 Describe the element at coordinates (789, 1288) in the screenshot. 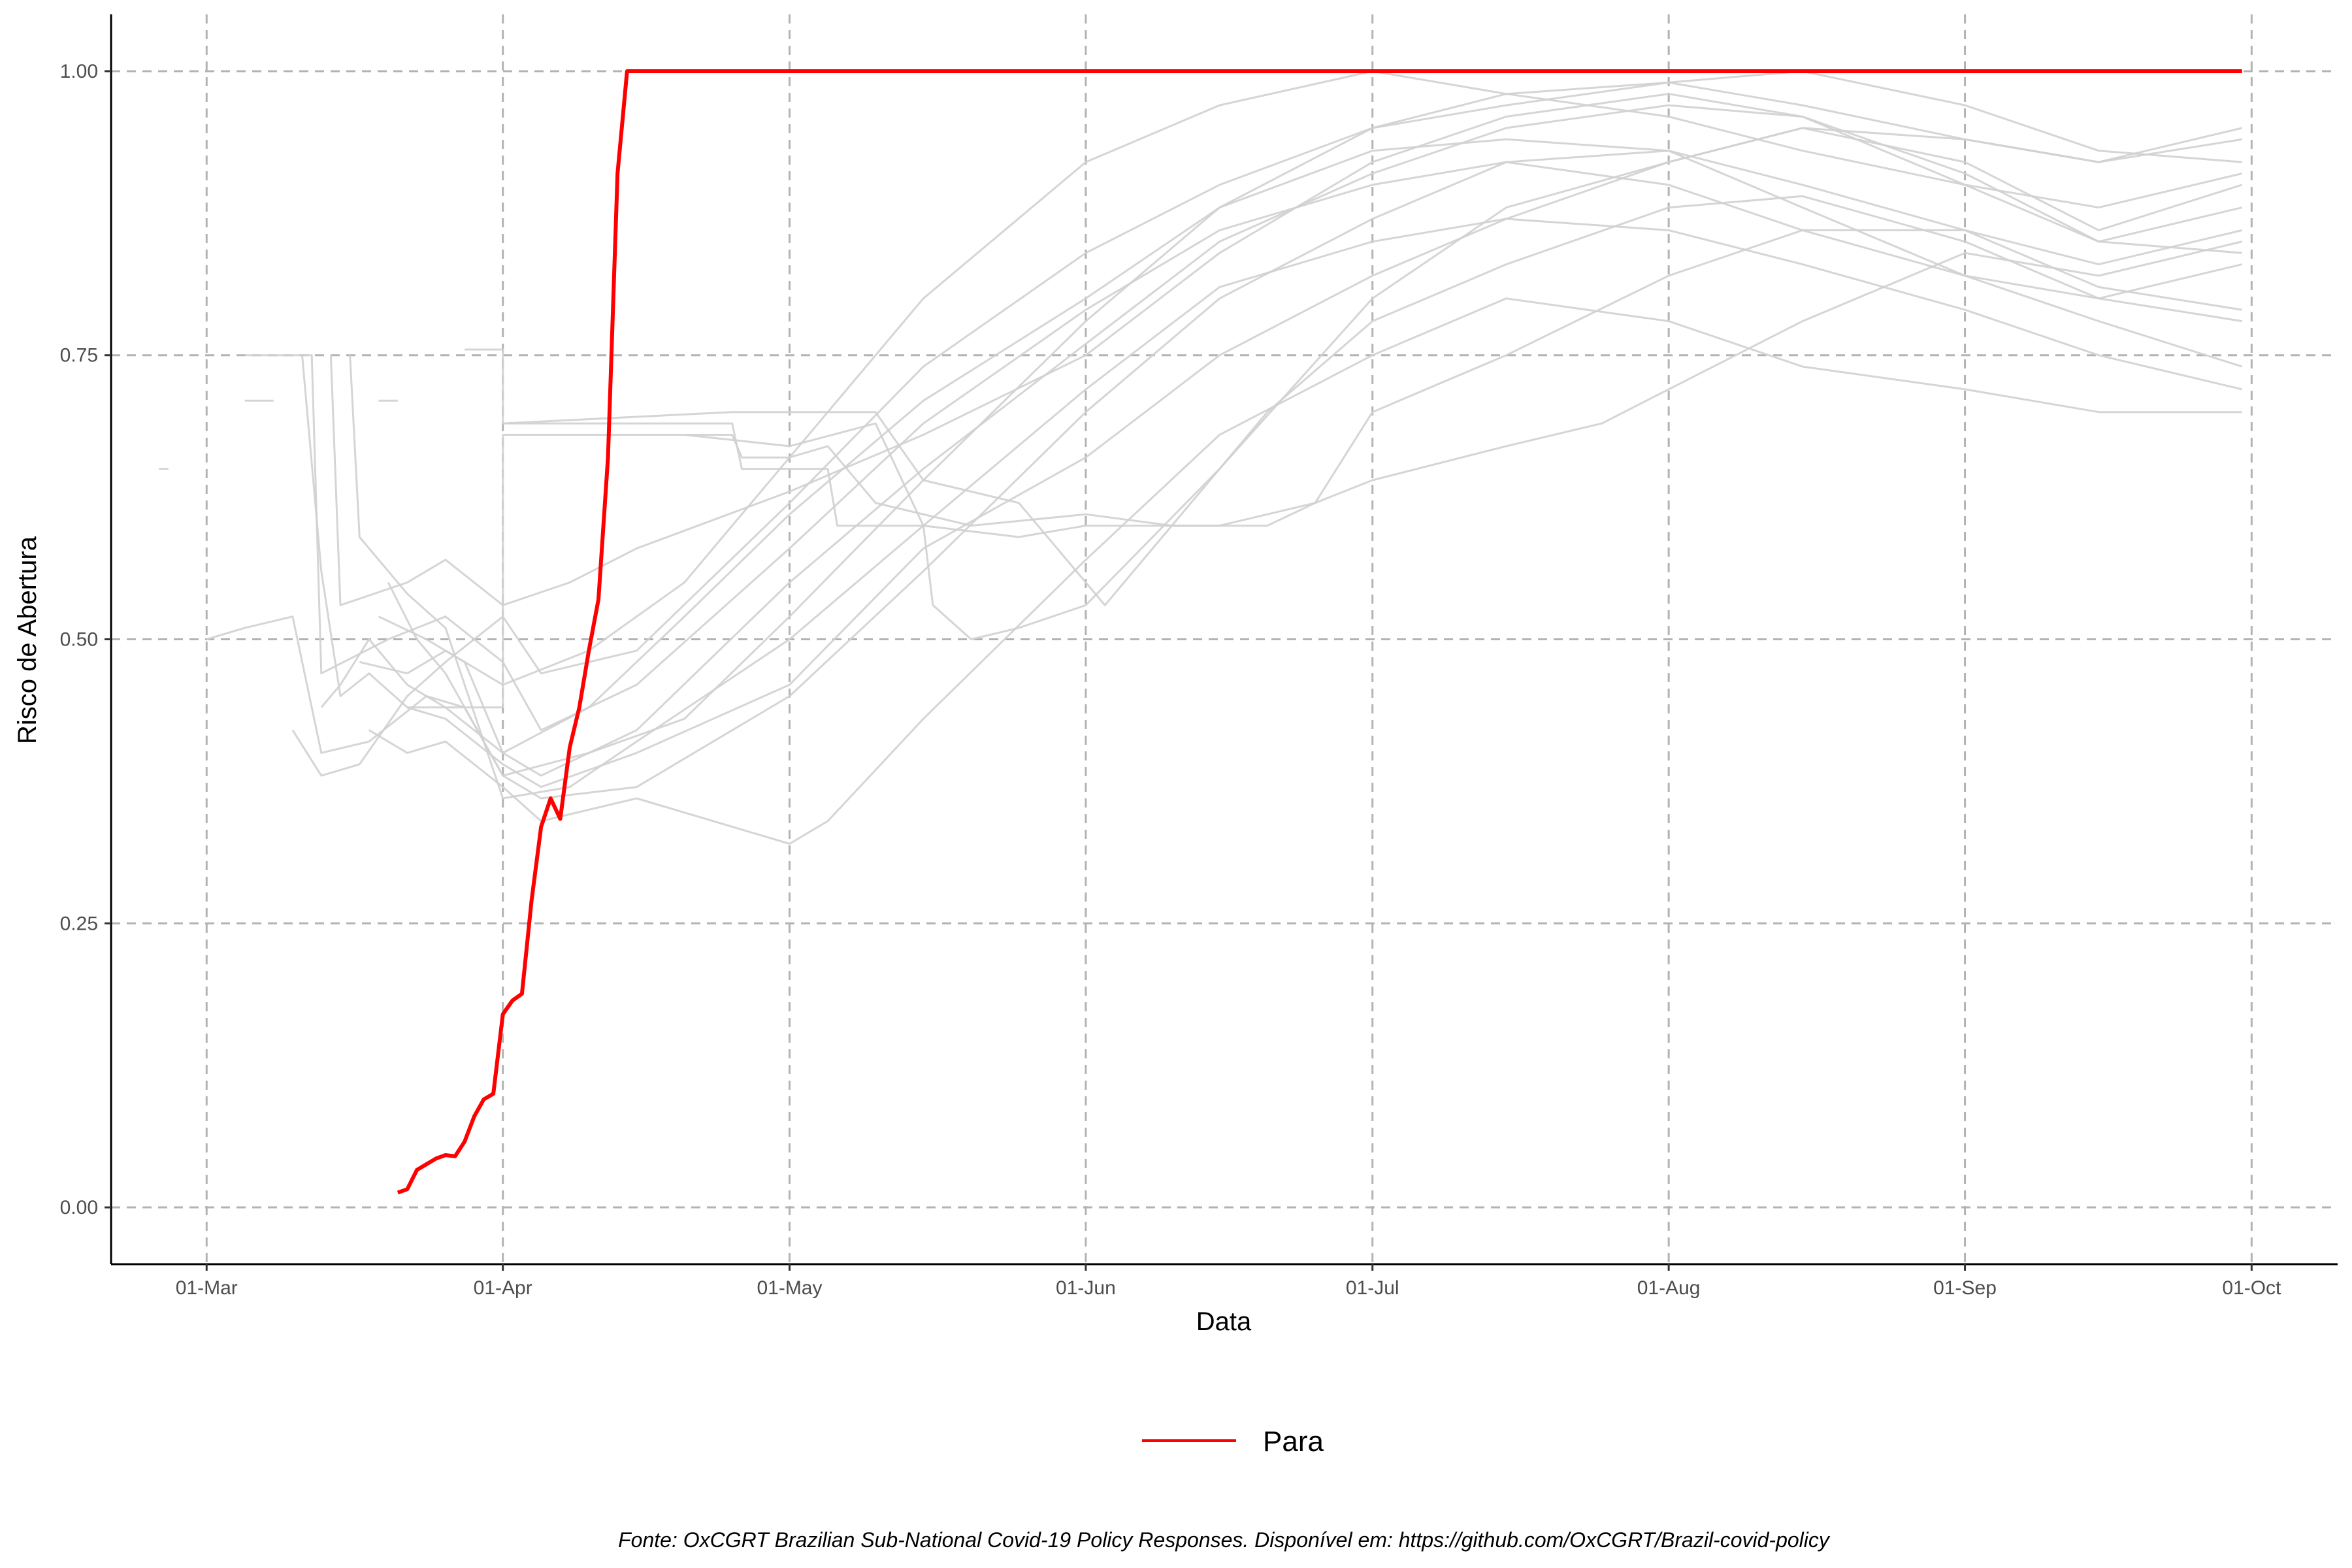

I see `x-tick-label: 01-May` at that location.